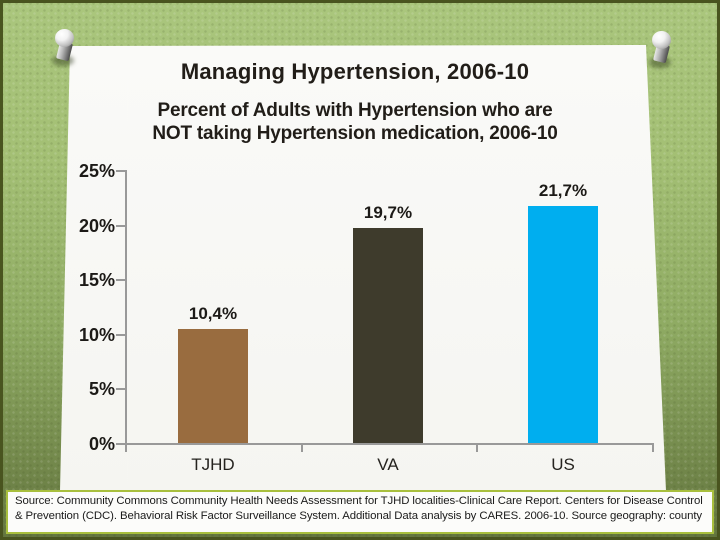 This screenshot has width=720, height=540. I want to click on y-tick-label: 15%, so click(96, 280).